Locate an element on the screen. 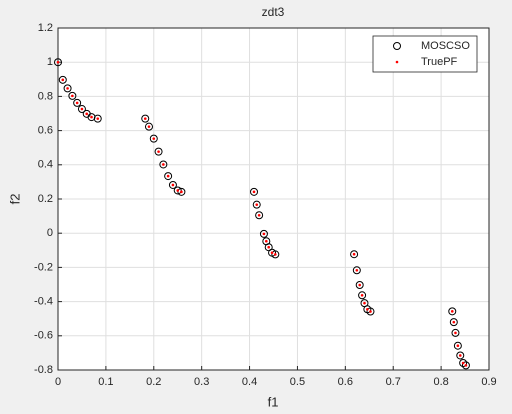  x-tick-label: 0.8 is located at coordinates (440, 382).